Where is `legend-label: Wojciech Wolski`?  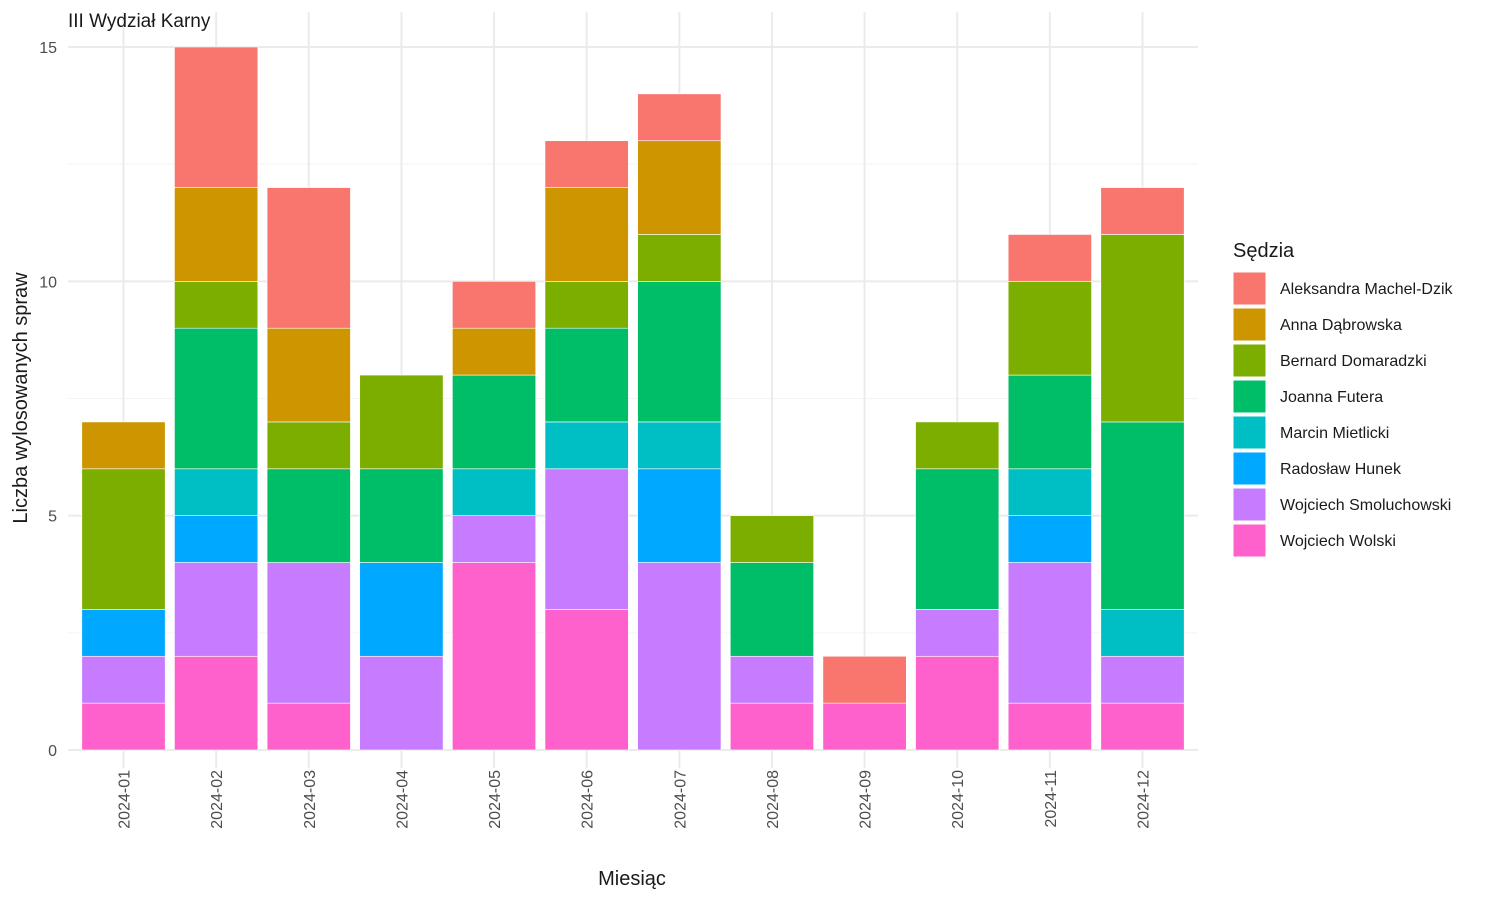 legend-label: Wojciech Wolski is located at coordinates (1338, 541).